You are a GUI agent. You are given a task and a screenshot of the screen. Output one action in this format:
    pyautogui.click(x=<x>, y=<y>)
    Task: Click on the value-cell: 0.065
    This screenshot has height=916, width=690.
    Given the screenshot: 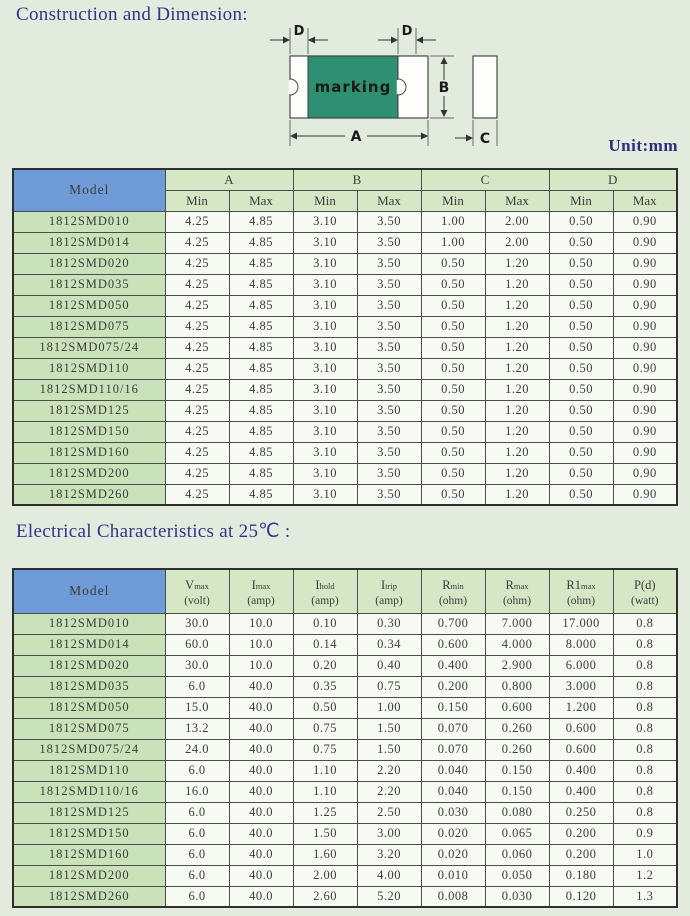 What is the action you would take?
    pyautogui.click(x=517, y=833)
    